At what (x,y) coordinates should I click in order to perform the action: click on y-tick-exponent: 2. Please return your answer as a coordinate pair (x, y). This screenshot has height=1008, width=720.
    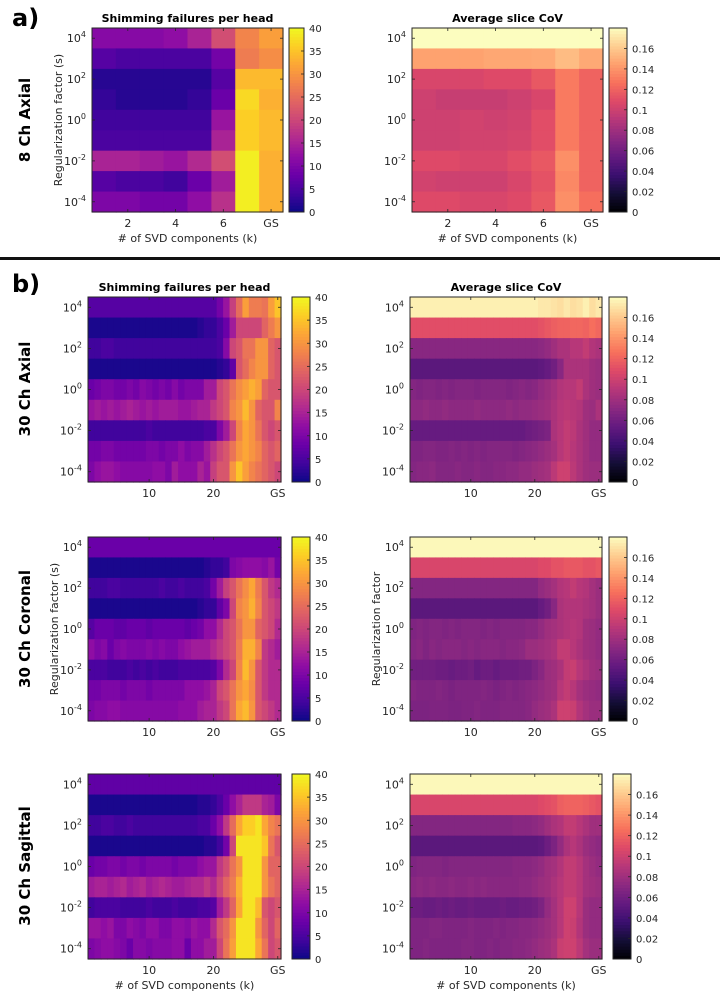
    Looking at the image, I should click on (79, 821).